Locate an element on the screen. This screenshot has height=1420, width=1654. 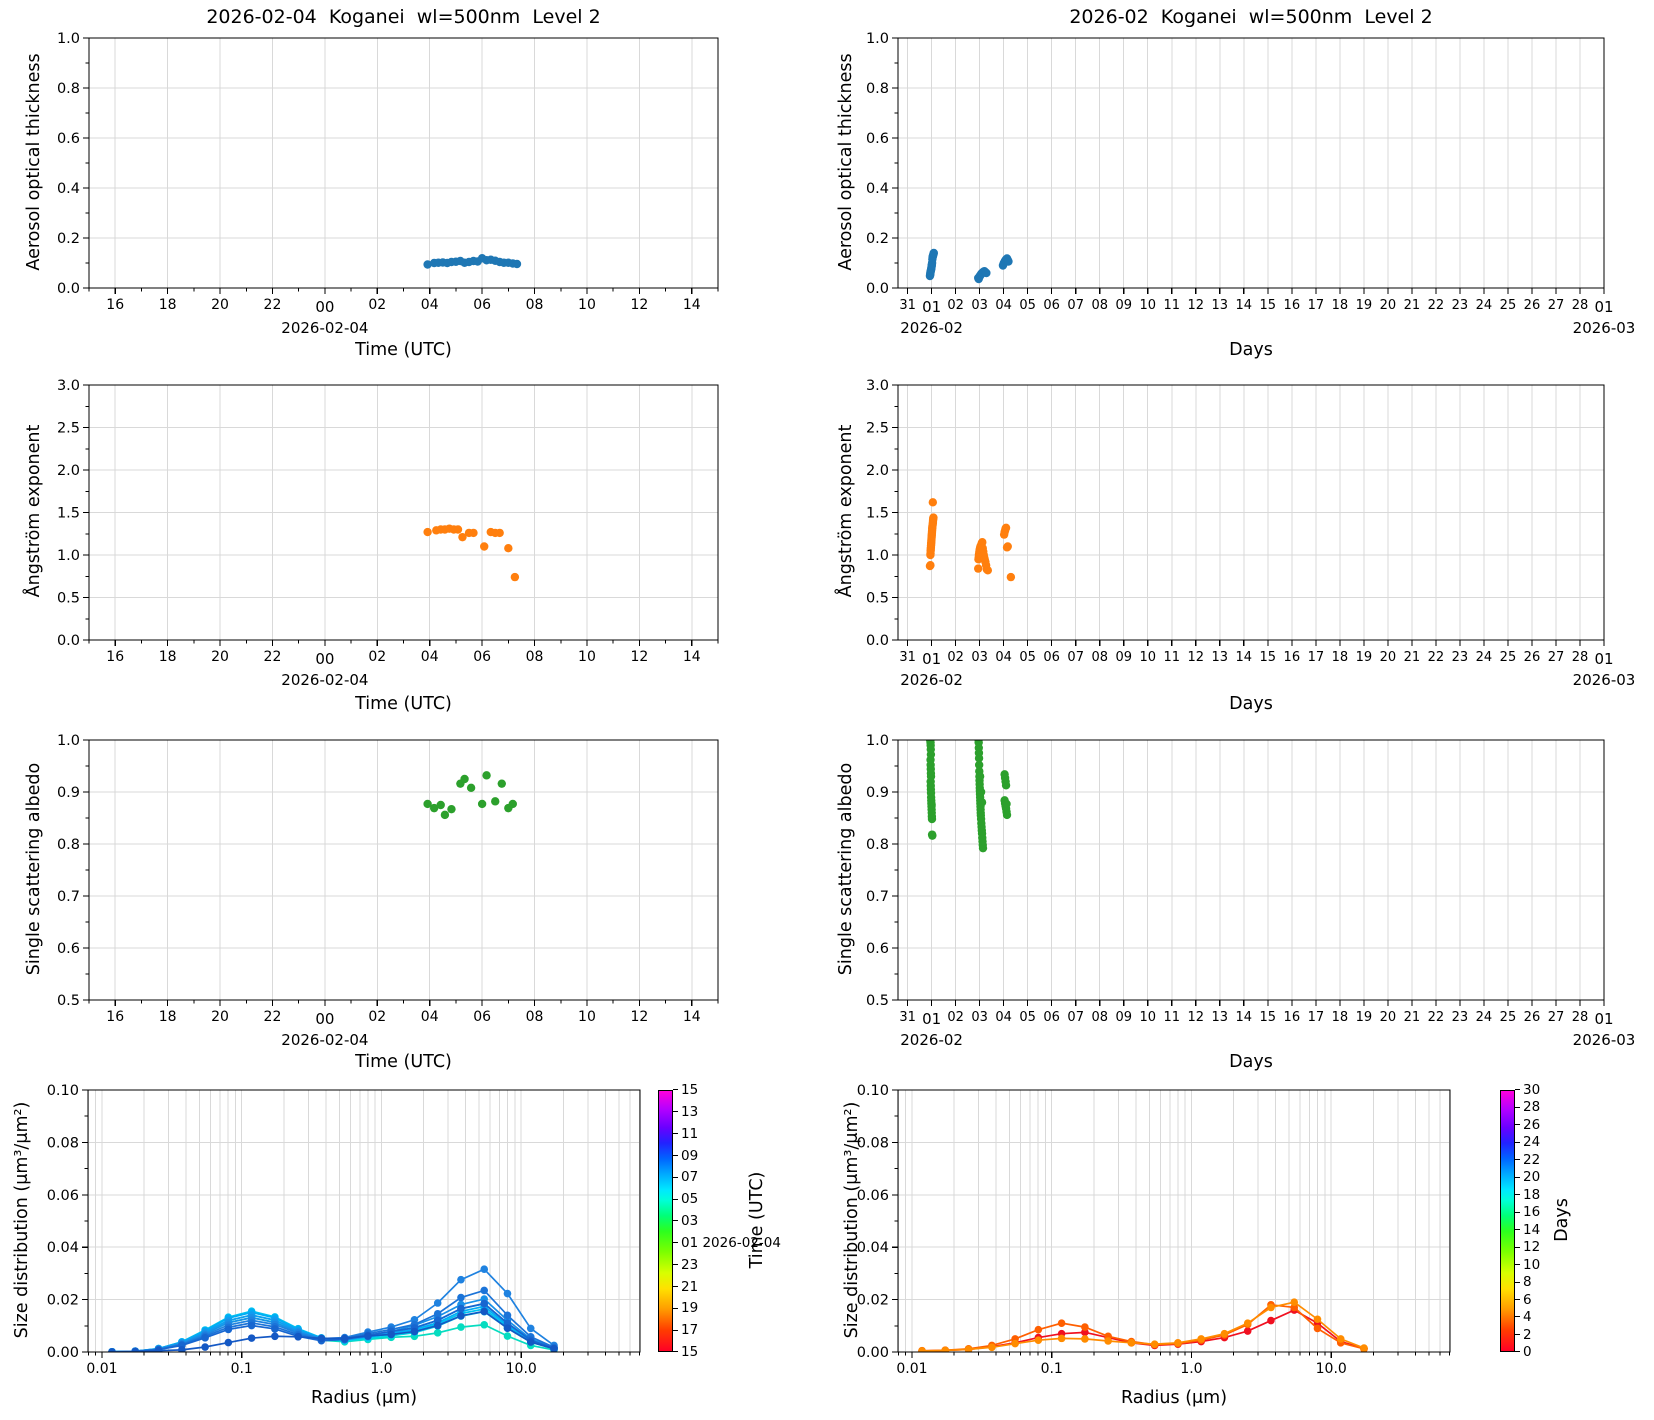
svg-text: 1.5 is located at coordinates (877, 514).